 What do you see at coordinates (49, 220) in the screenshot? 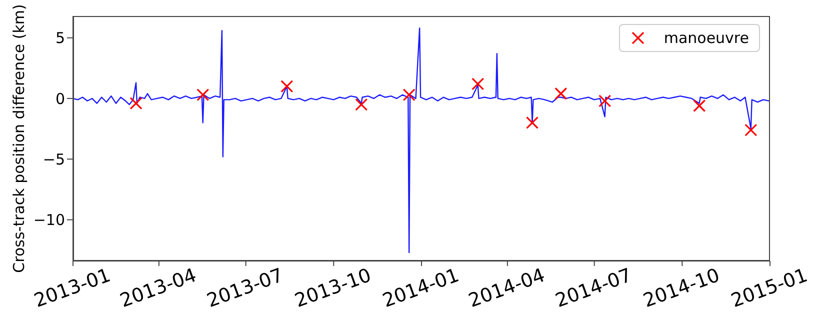
I see `y-tick-label: −10` at bounding box center [49, 220].